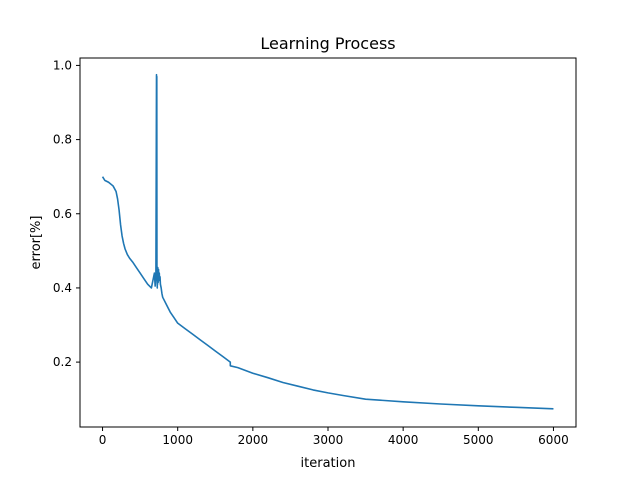 The height and width of the screenshot is (480, 640). What do you see at coordinates (36, 243) in the screenshot?
I see `y-axis-label: error[%]` at bounding box center [36, 243].